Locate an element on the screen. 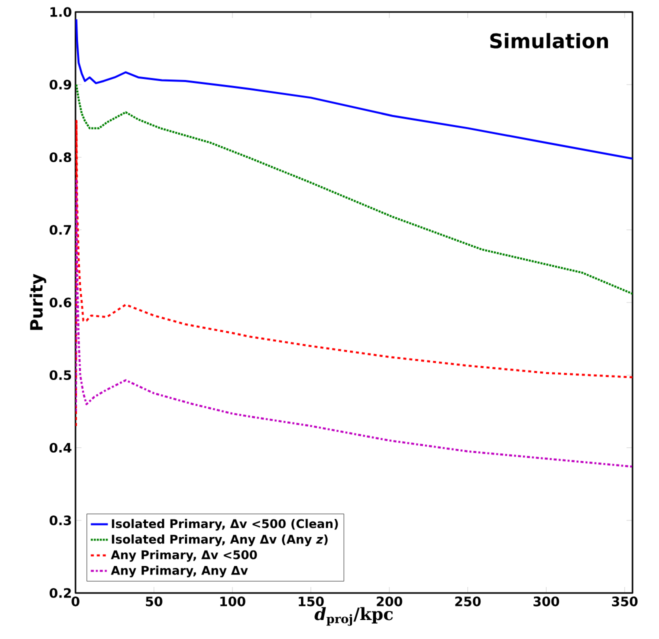  x-axis-title: d$_{proj}$/kpc is located at coordinates (353, 616).